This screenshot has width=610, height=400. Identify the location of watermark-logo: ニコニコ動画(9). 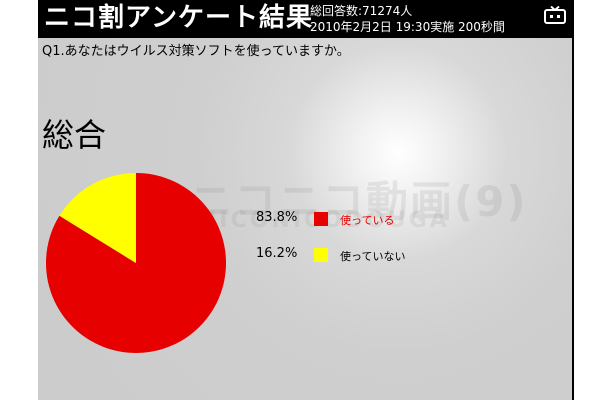
(359, 201).